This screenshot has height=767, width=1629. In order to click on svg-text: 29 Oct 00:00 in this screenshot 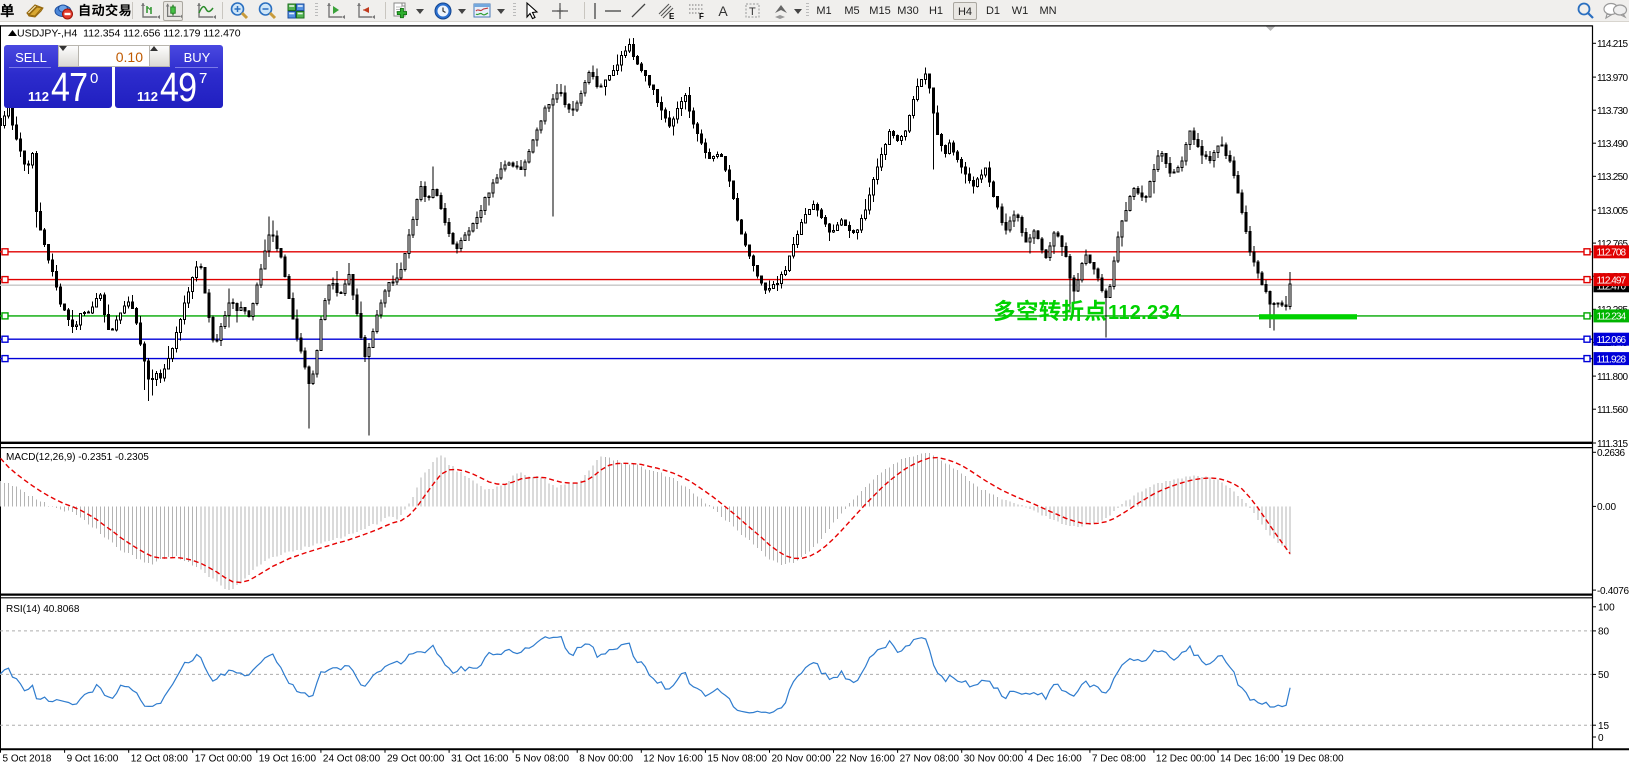, I will do `click(416, 759)`.